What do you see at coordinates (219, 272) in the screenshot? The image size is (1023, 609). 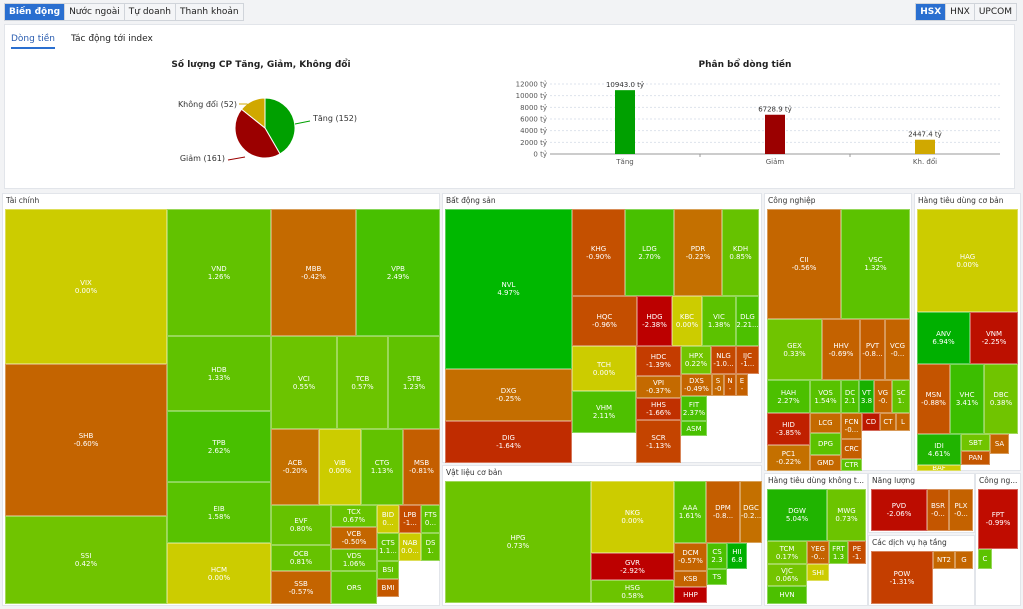 I see `treemap-cell-vnd: VND 1.26%` at bounding box center [219, 272].